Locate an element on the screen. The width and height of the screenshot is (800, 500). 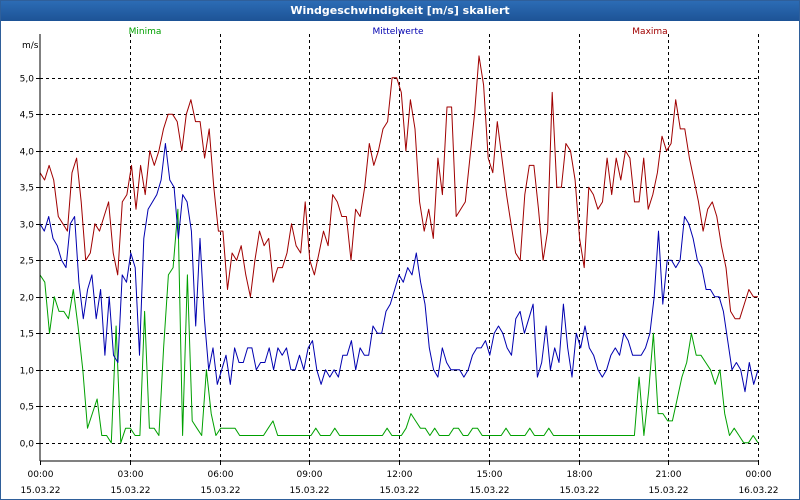
y-tick-label: 4,0 is located at coordinates (27, 153).